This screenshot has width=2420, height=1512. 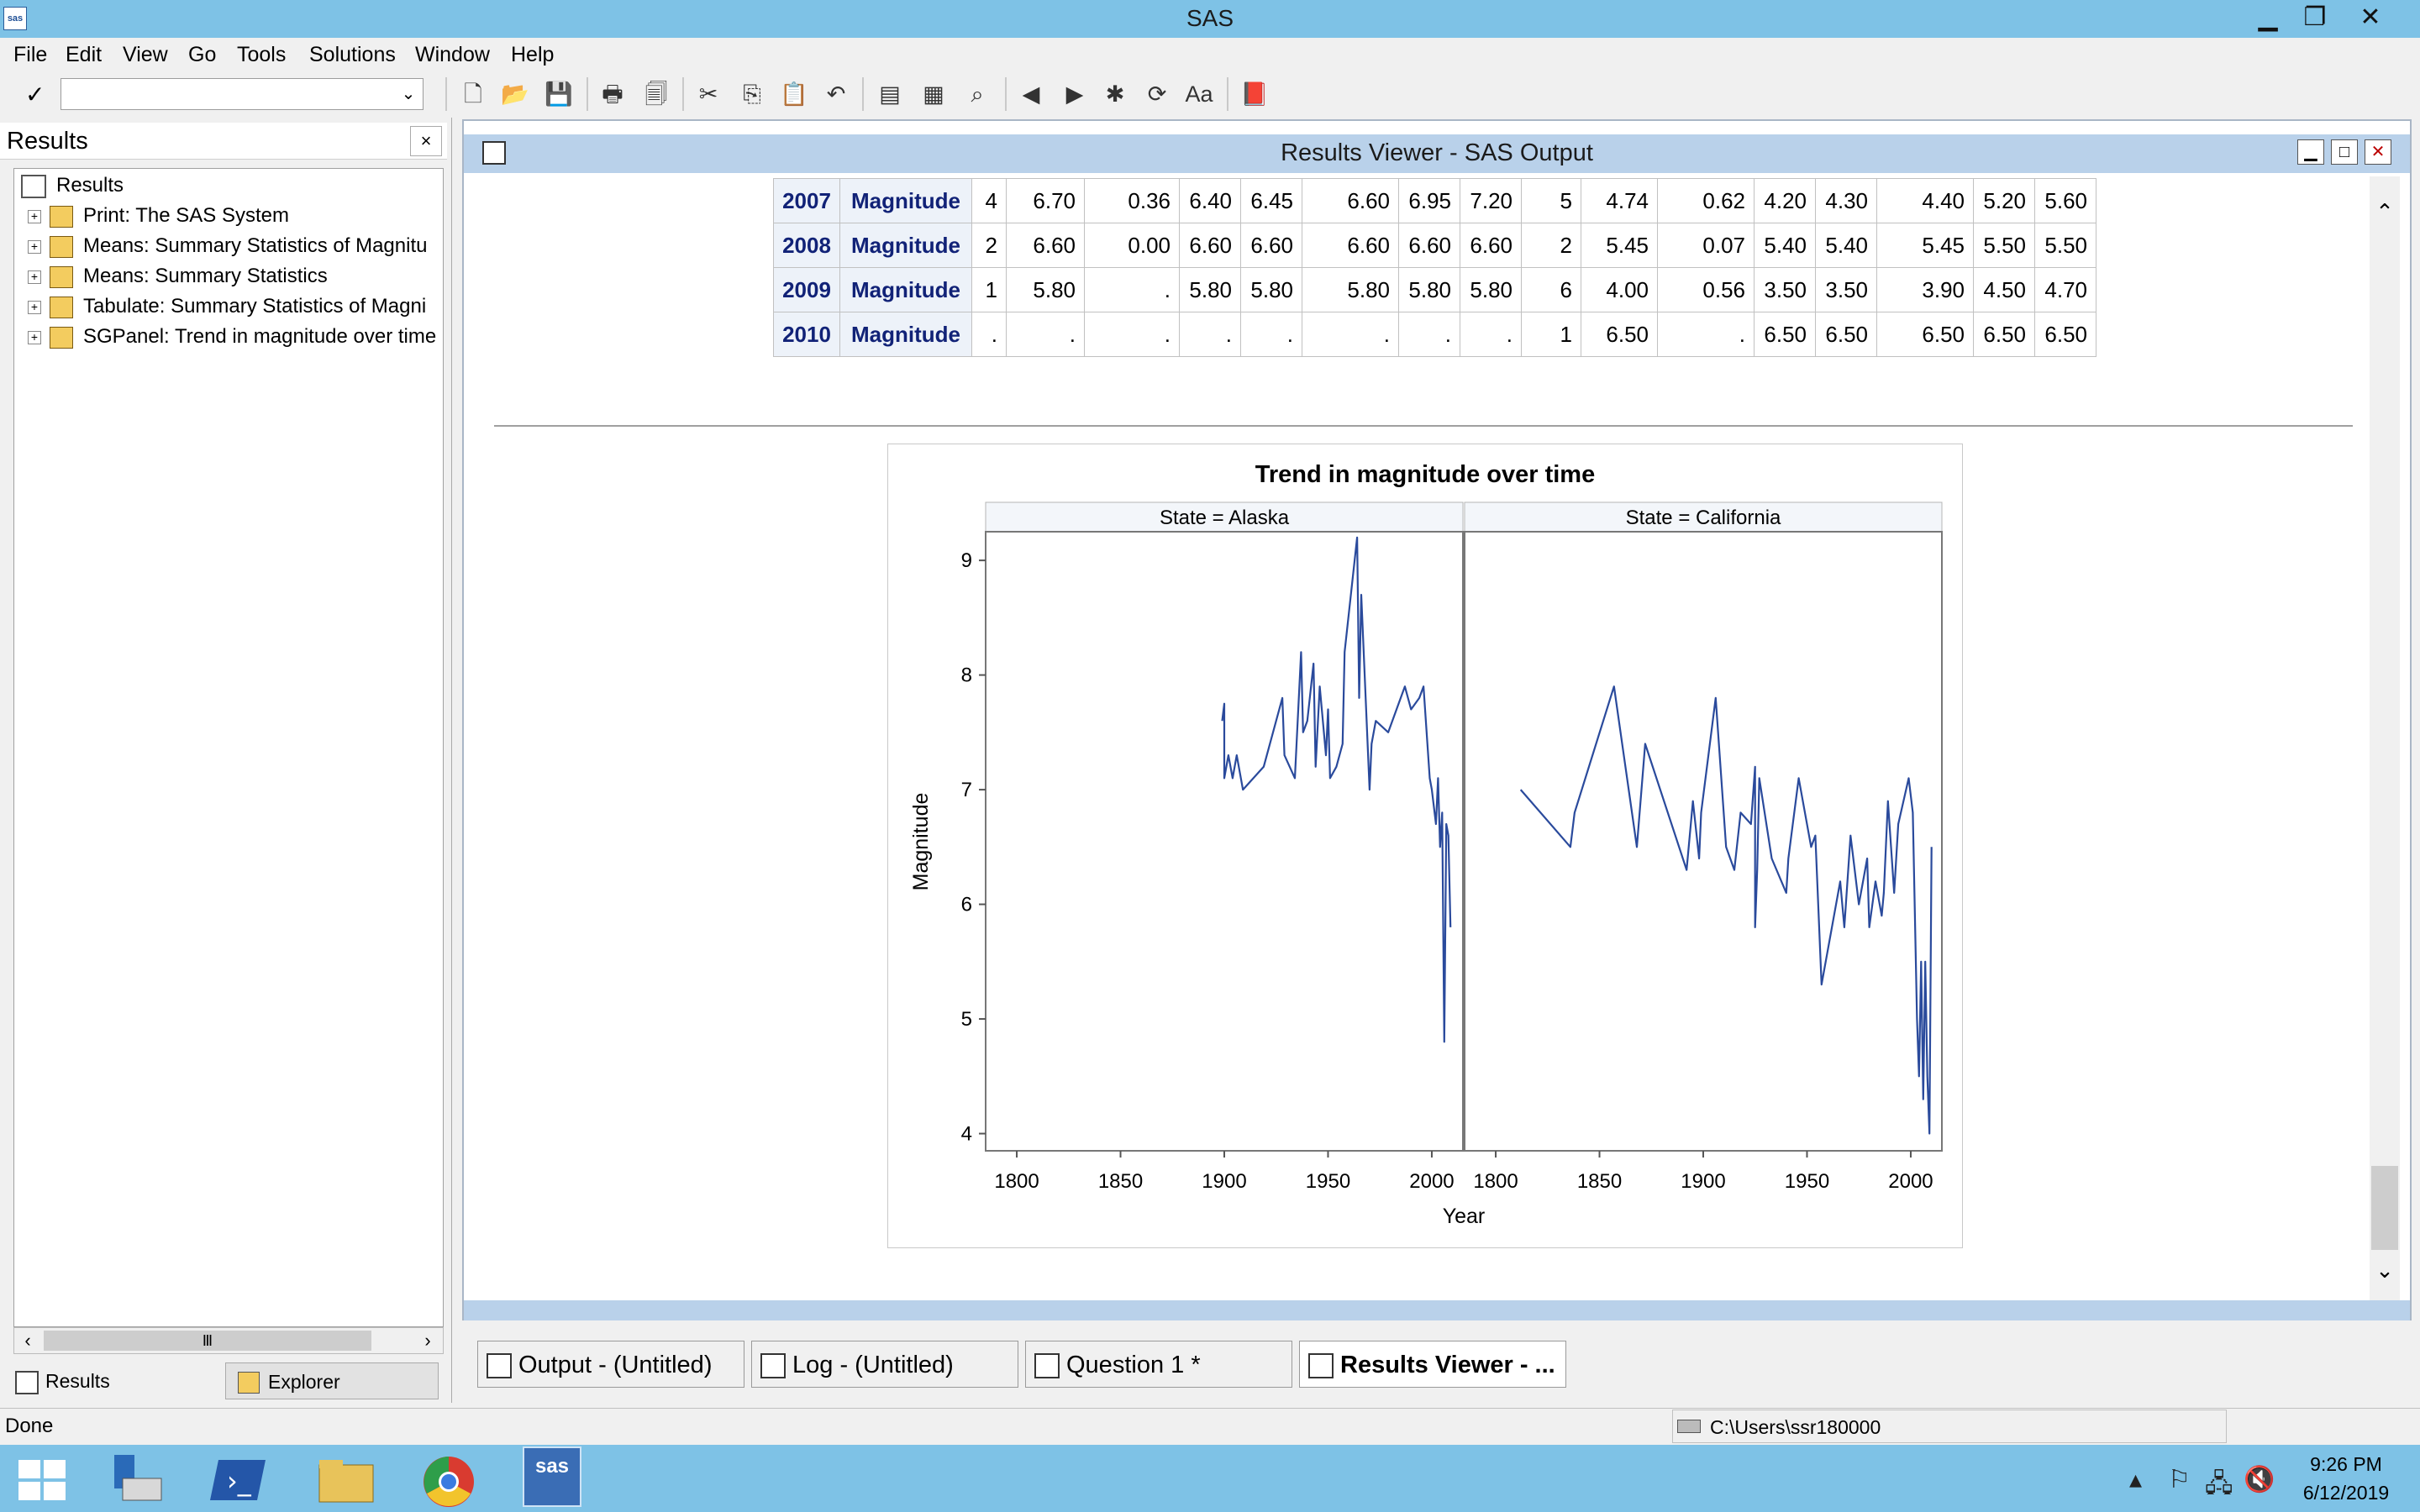 What do you see at coordinates (1706, 245) in the screenshot?
I see `table-cell: 0.07` at bounding box center [1706, 245].